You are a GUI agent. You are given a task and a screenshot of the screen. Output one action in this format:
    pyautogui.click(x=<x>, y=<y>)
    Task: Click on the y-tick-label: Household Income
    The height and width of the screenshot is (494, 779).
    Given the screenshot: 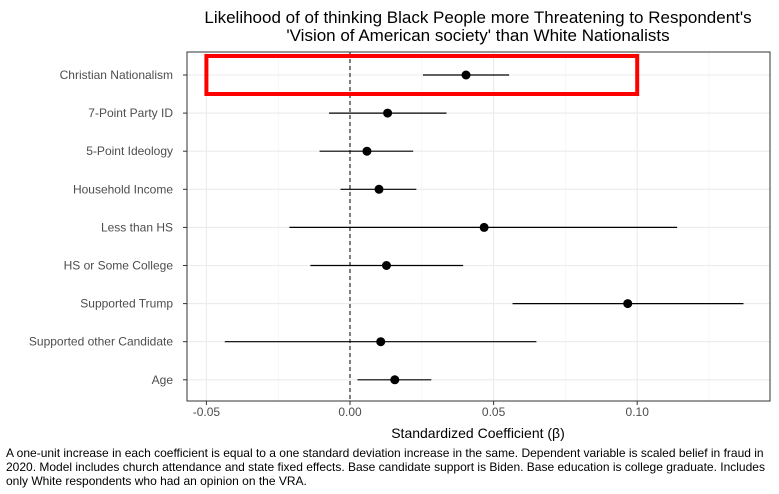 What is the action you would take?
    pyautogui.click(x=123, y=189)
    